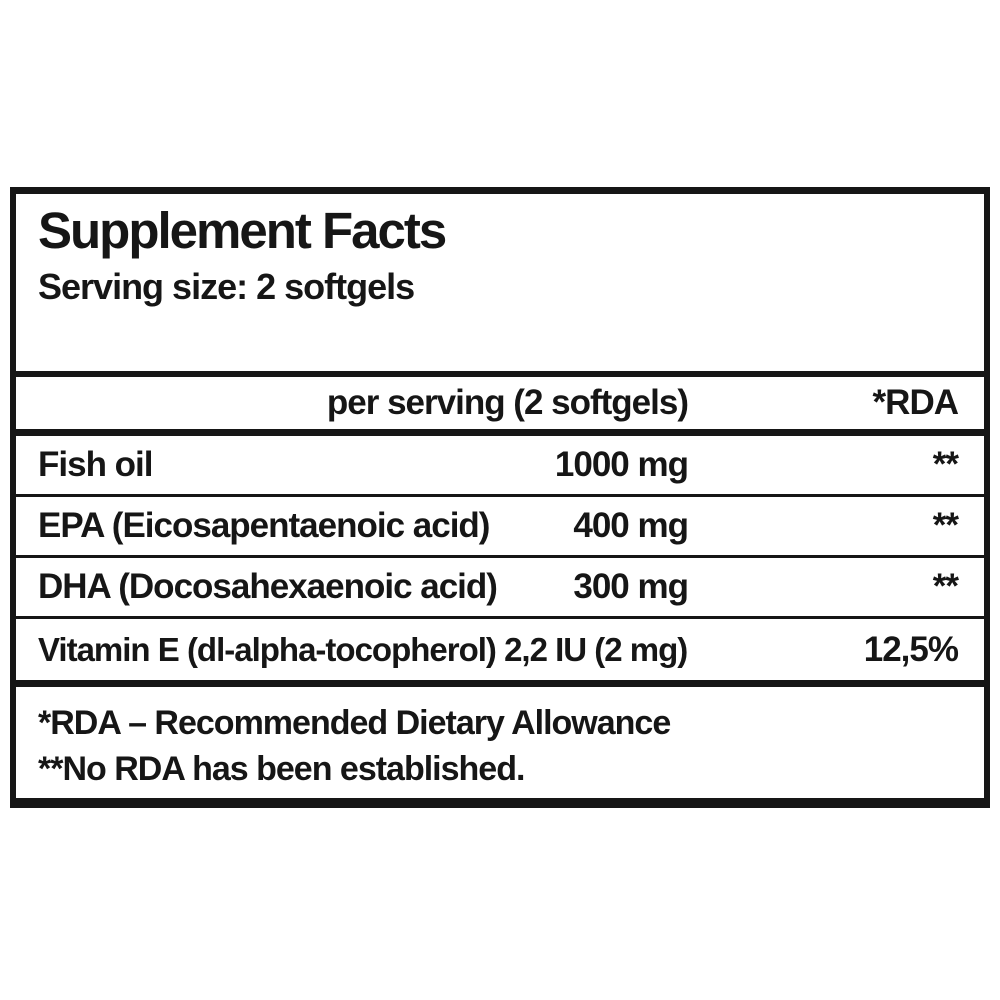 Image resolution: width=1000 pixels, height=1000 pixels. I want to click on ingredient-name: Fish oil, so click(95, 464).